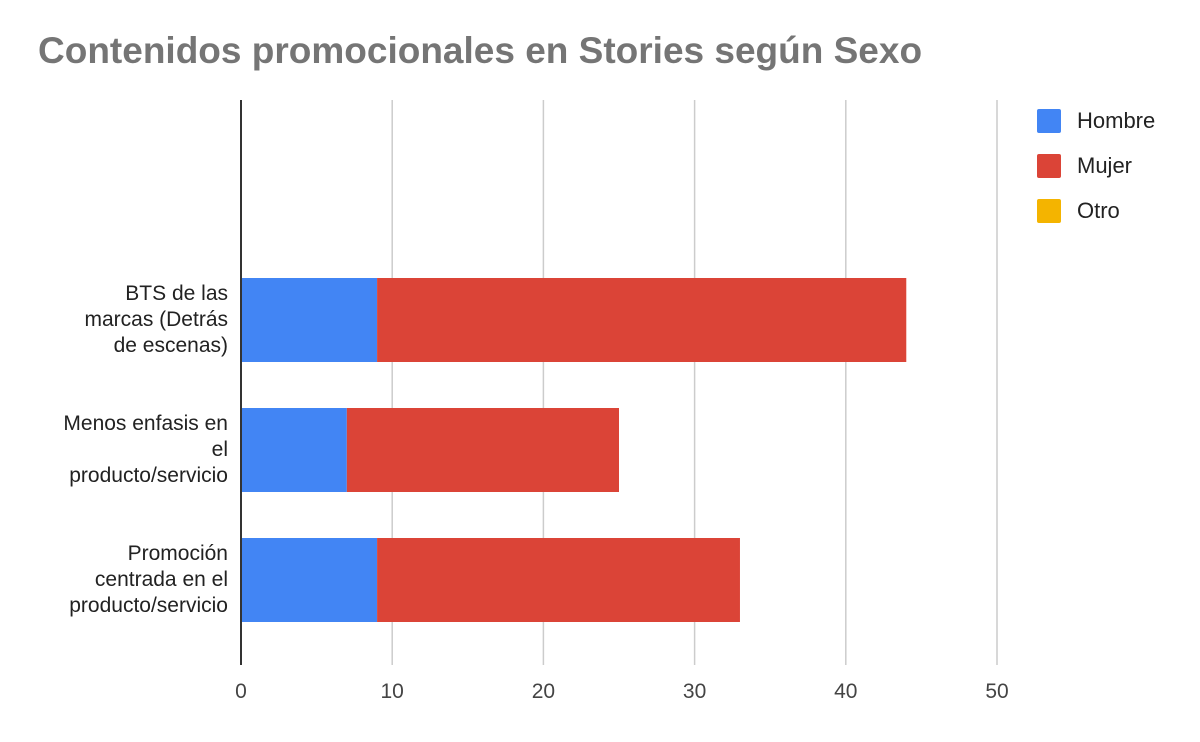 Image resolution: width=1200 pixels, height=742 pixels. I want to click on legend-item-mujer: Mujer, so click(1096, 165).